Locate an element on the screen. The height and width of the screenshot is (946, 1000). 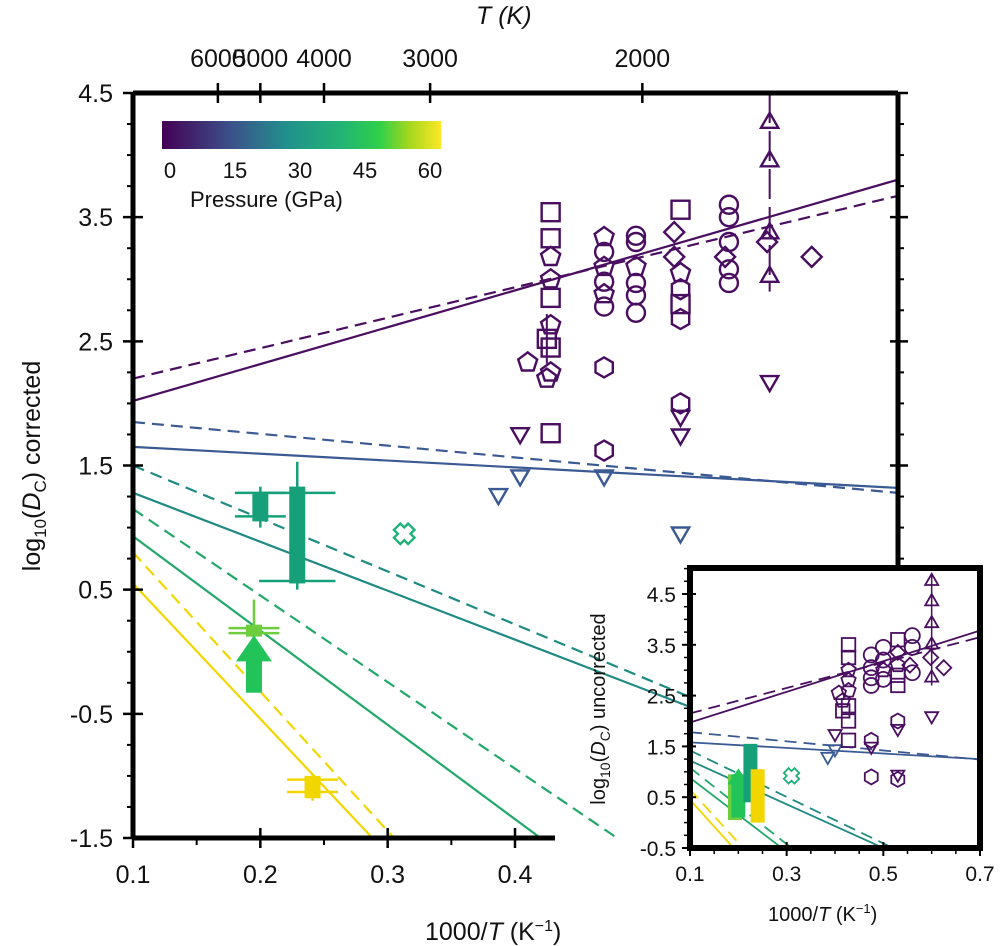
fit-line-15gpa-solid is located at coordinates (835, 750).